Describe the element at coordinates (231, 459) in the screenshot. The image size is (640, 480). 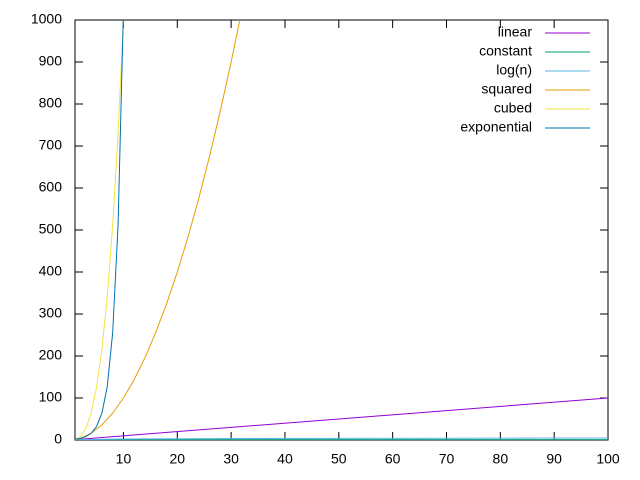
I see `x-tick-label: 30` at that location.